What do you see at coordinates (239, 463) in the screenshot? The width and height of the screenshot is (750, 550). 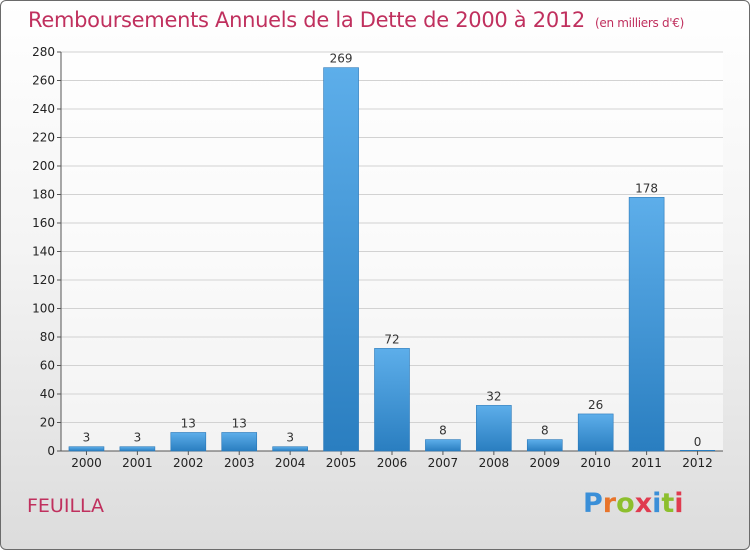 I see `x-tick-label: 2003` at bounding box center [239, 463].